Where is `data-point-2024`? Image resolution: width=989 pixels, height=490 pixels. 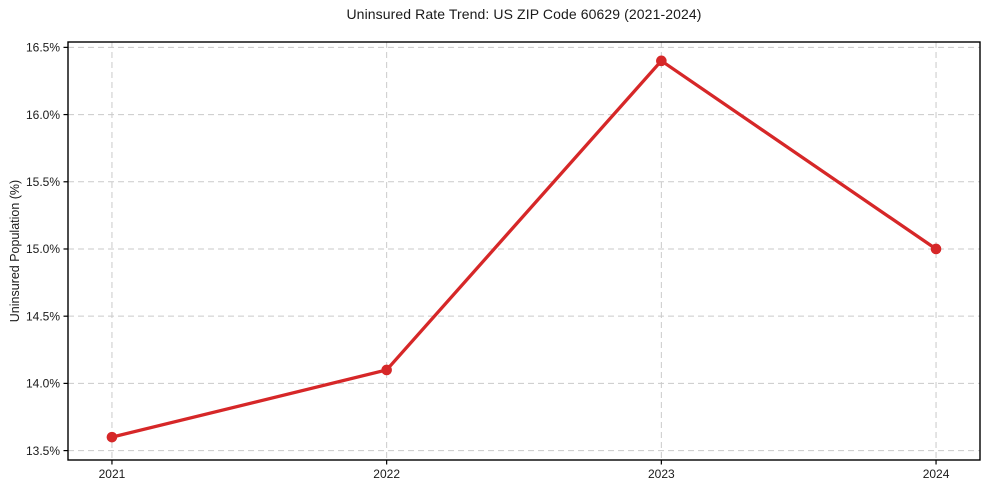
data-point-2024 is located at coordinates (936, 249).